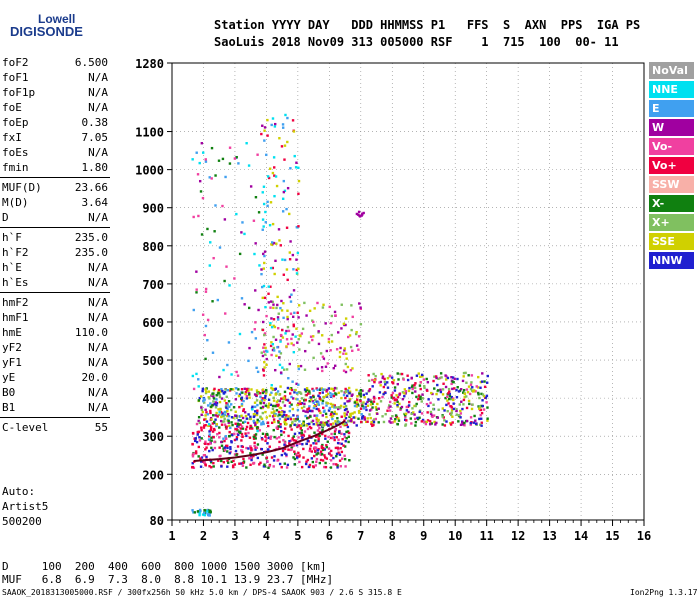 This screenshot has width=700, height=600. I want to click on param-name: h`F2, so click(15, 252).